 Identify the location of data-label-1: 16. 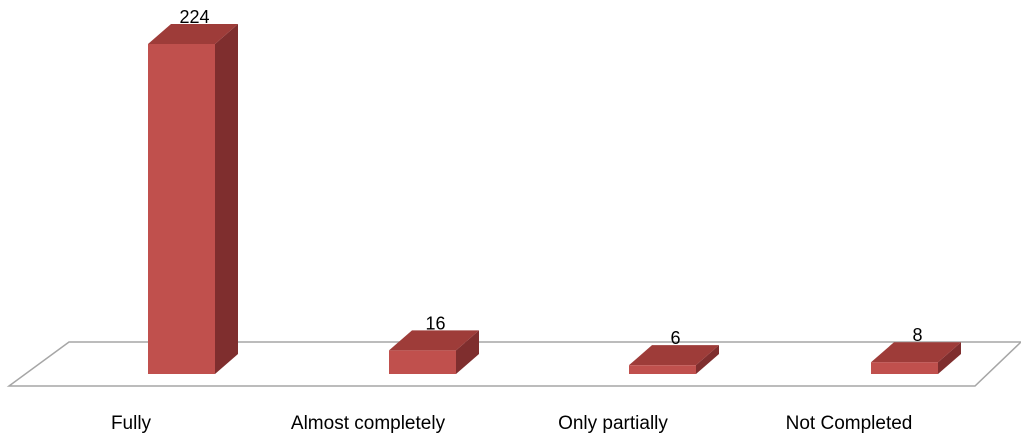
(435, 323).